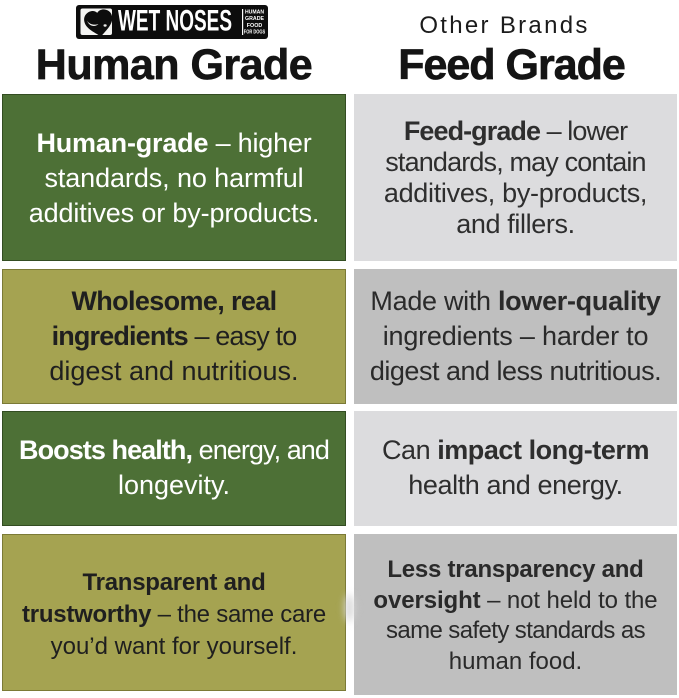  Describe the element at coordinates (254, 12) in the screenshot. I see `svg-text: HUMAN` at that location.